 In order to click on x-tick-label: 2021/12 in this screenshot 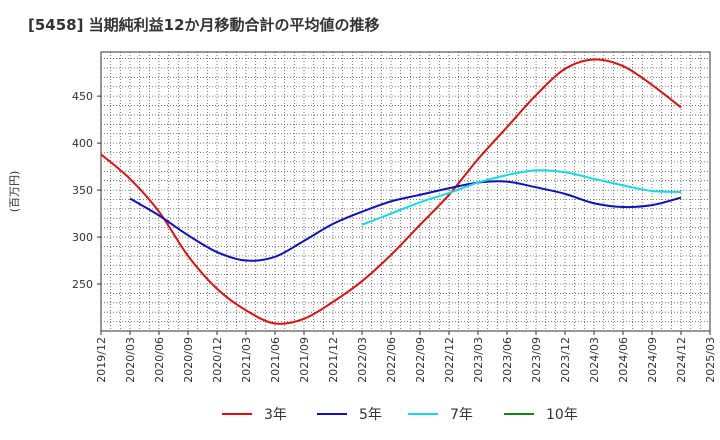, I will do `click(333, 360)`.